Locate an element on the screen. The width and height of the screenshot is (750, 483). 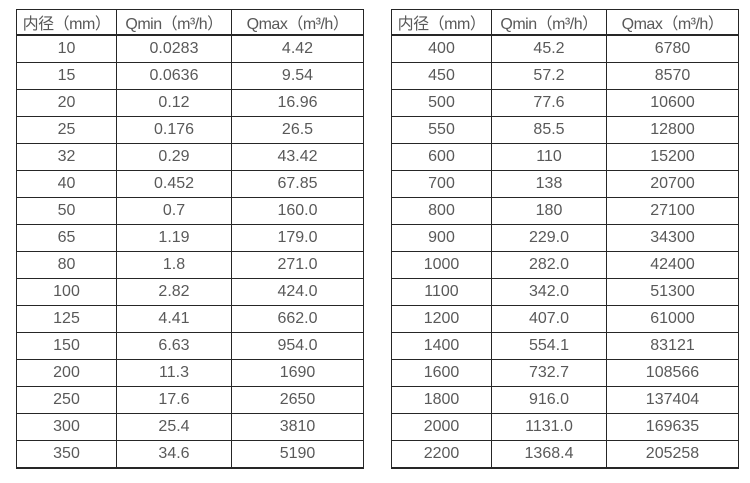
table-cell: 0.29 is located at coordinates (174, 157).